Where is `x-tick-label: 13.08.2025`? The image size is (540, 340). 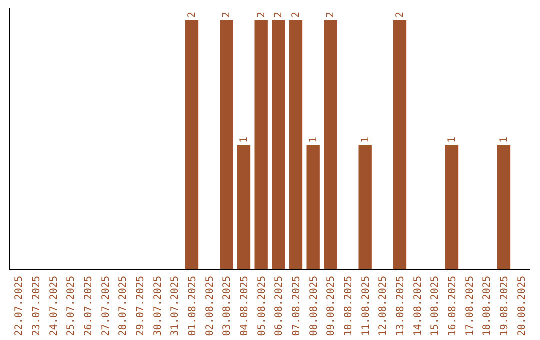
x-tick-label: 13.08.2025 is located at coordinates (401, 306).